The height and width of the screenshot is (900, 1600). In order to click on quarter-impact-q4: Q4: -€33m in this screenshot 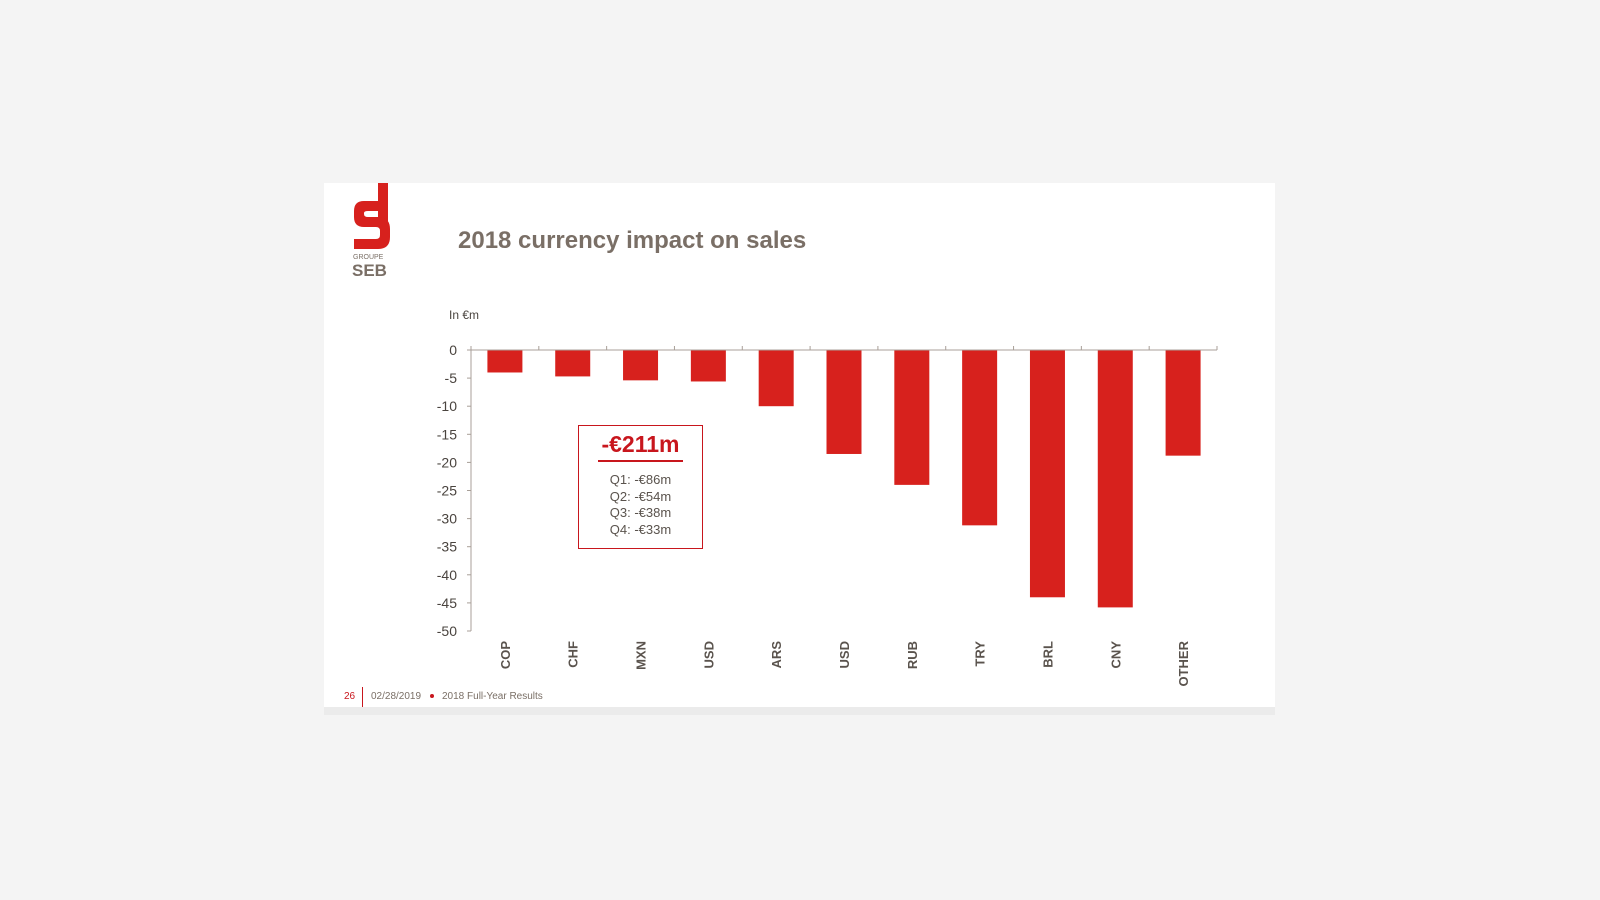, I will do `click(640, 529)`.